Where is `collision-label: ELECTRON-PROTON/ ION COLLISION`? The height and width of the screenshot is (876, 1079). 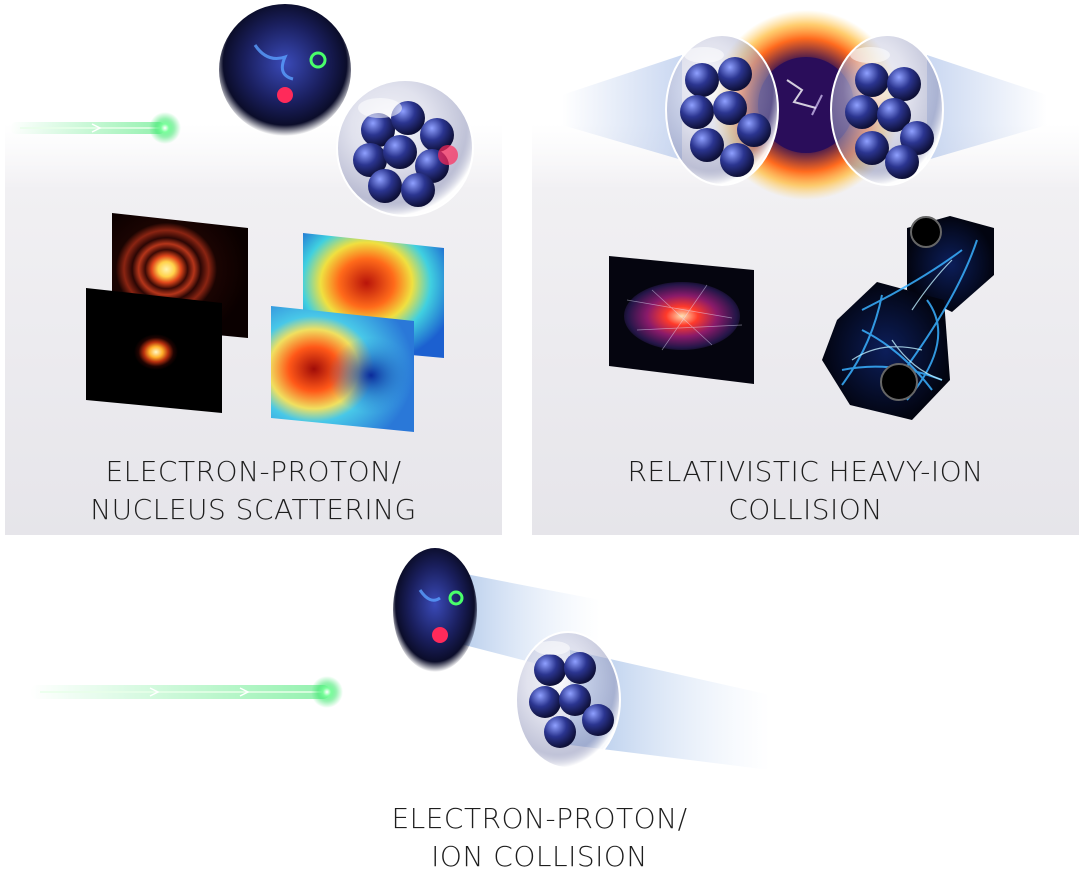
collision-label: ELECTRON-PROTON/ ION COLLISION is located at coordinates (539, 838).